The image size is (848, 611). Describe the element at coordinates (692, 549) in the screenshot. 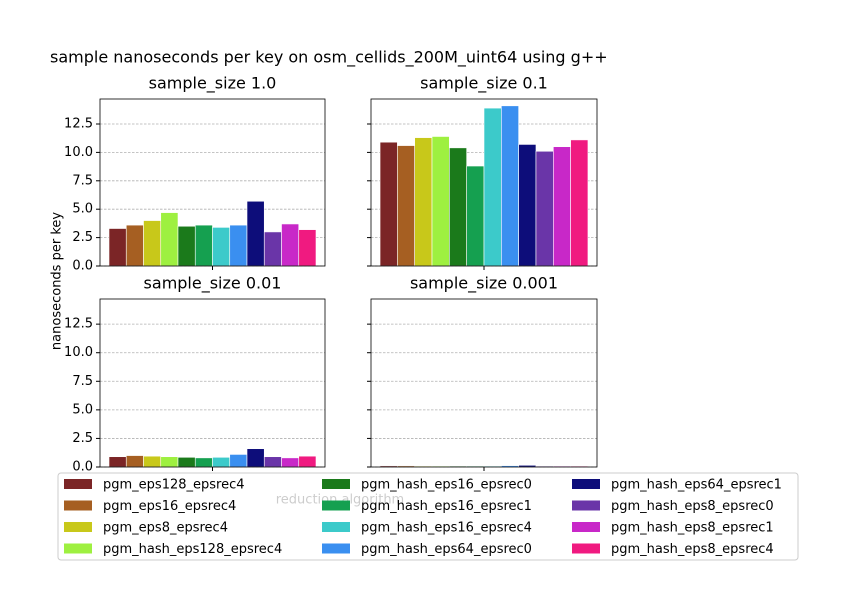

I see `legend-label: pgm_hash_eps8_epsrec4` at that location.